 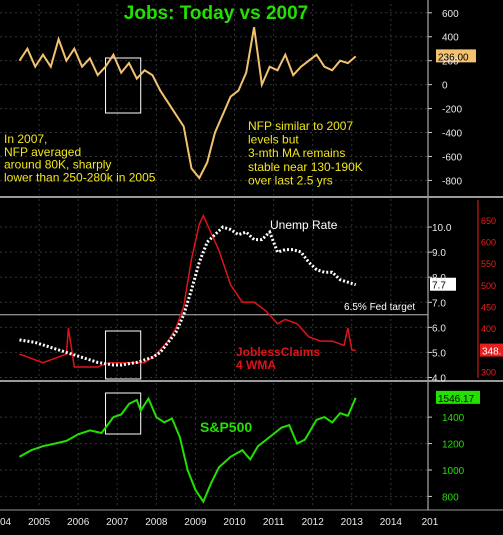 What do you see at coordinates (488, 307) in the screenshot?
I see `claims-tick-label: 450` at bounding box center [488, 307].